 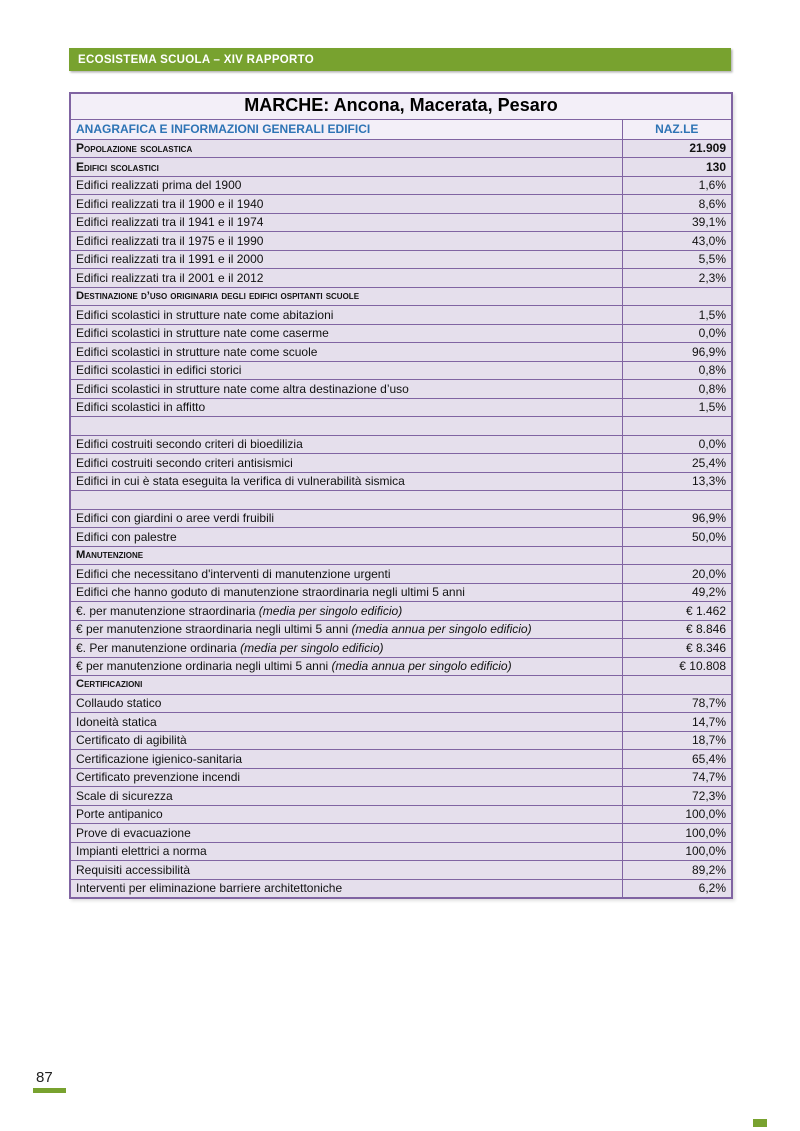 What do you see at coordinates (346, 685) in the screenshot?
I see `row-label: Certificazioni` at bounding box center [346, 685].